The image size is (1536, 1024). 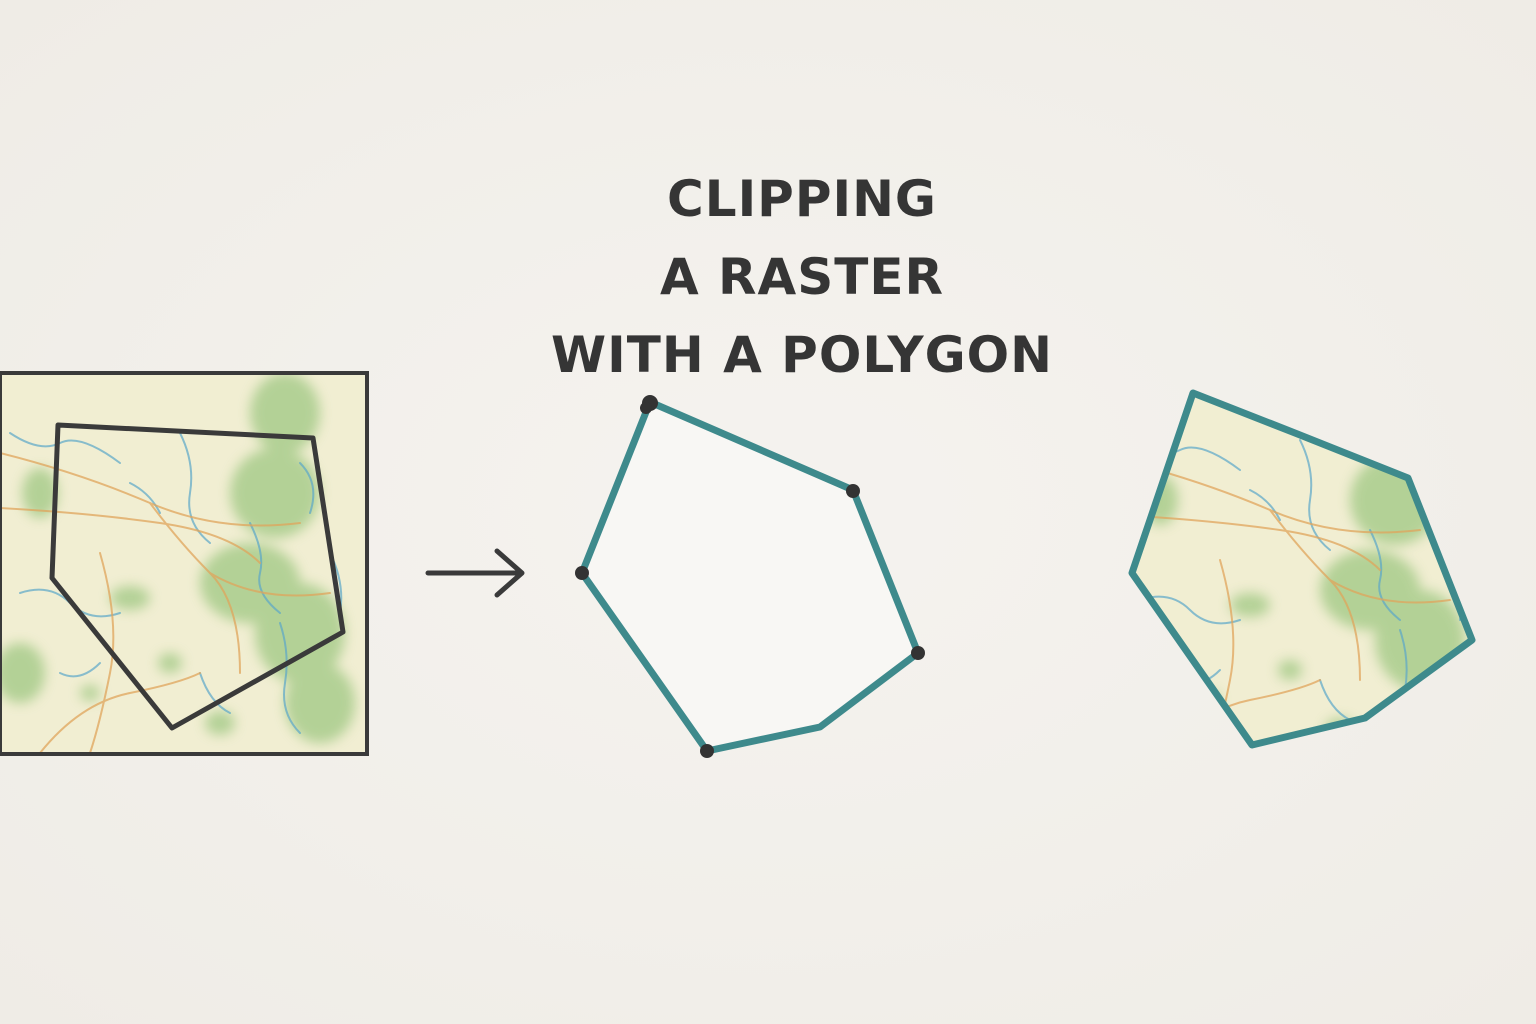 What do you see at coordinates (197, 576) in the screenshot?
I see `overlay-polygon` at bounding box center [197, 576].